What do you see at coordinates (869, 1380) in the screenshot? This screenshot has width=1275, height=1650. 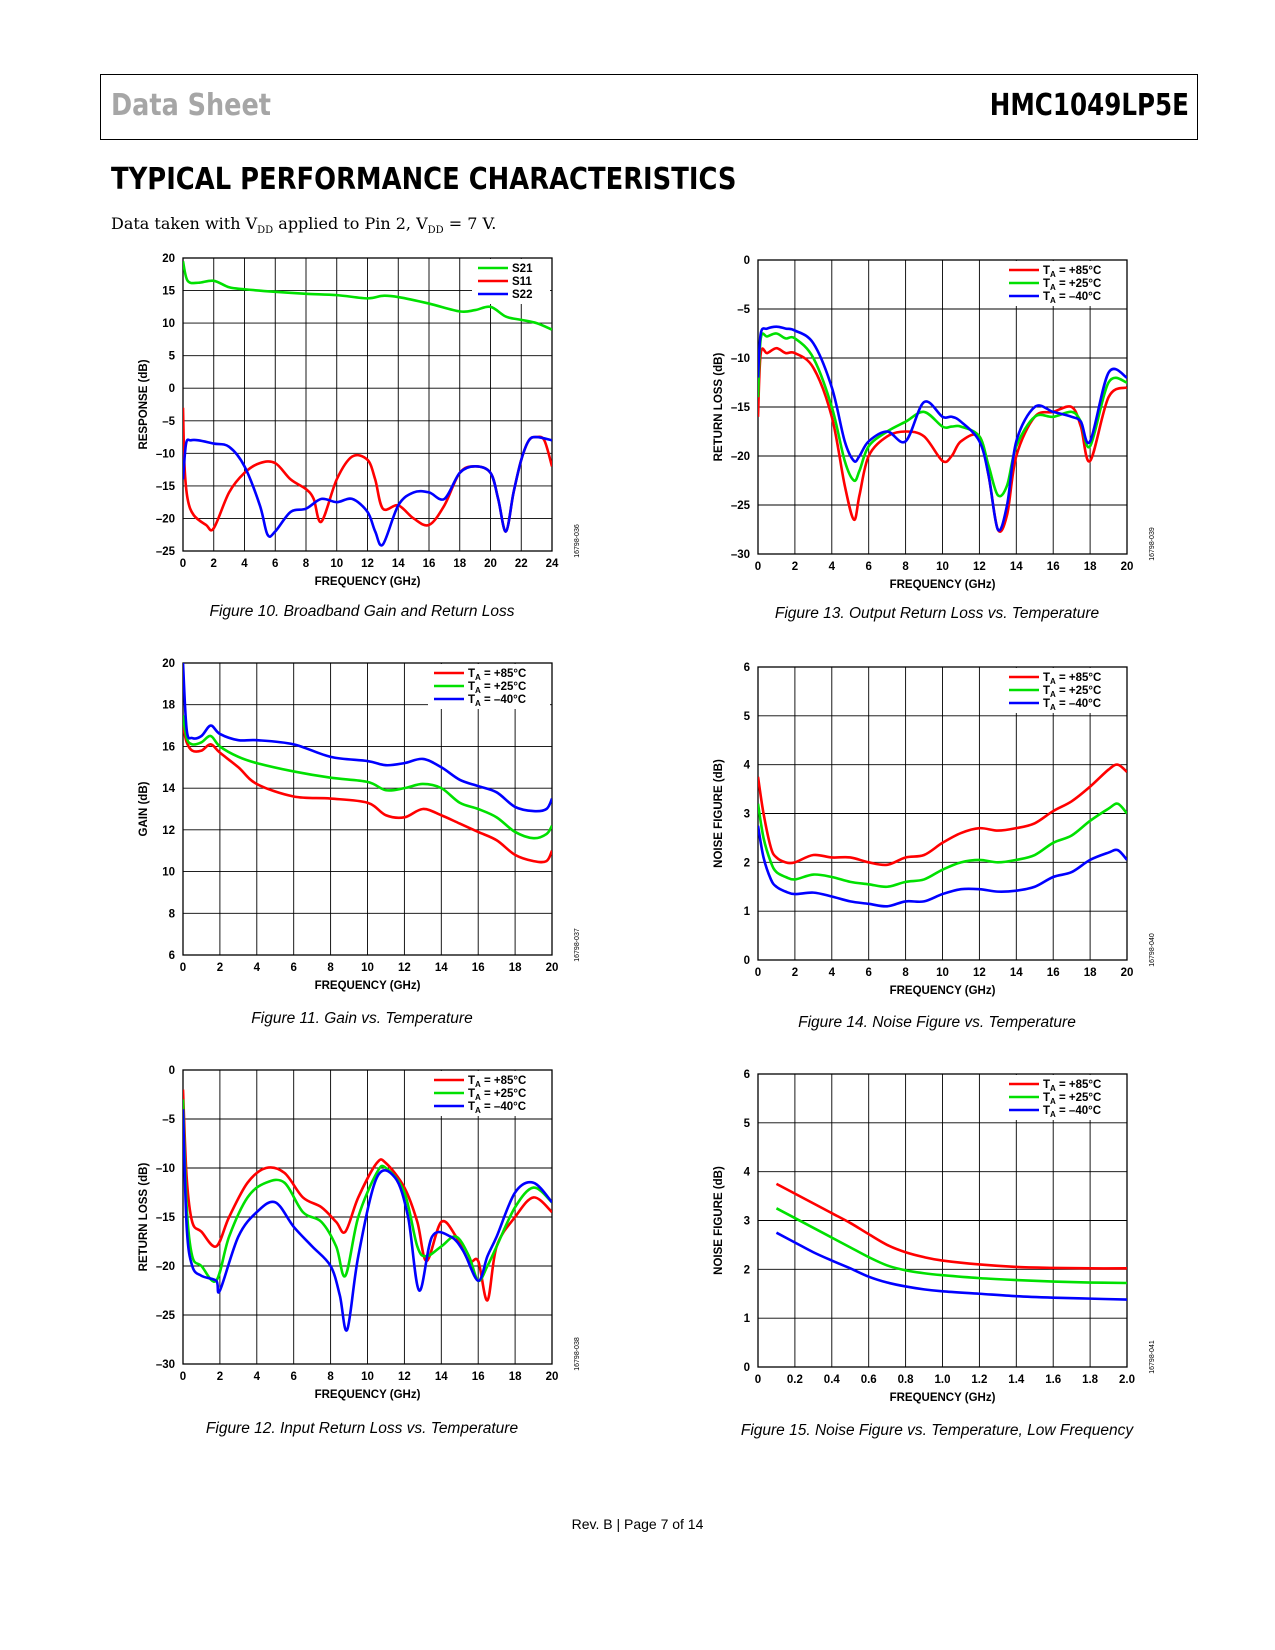 I see `x-tick-label: 0.6` at bounding box center [869, 1380].